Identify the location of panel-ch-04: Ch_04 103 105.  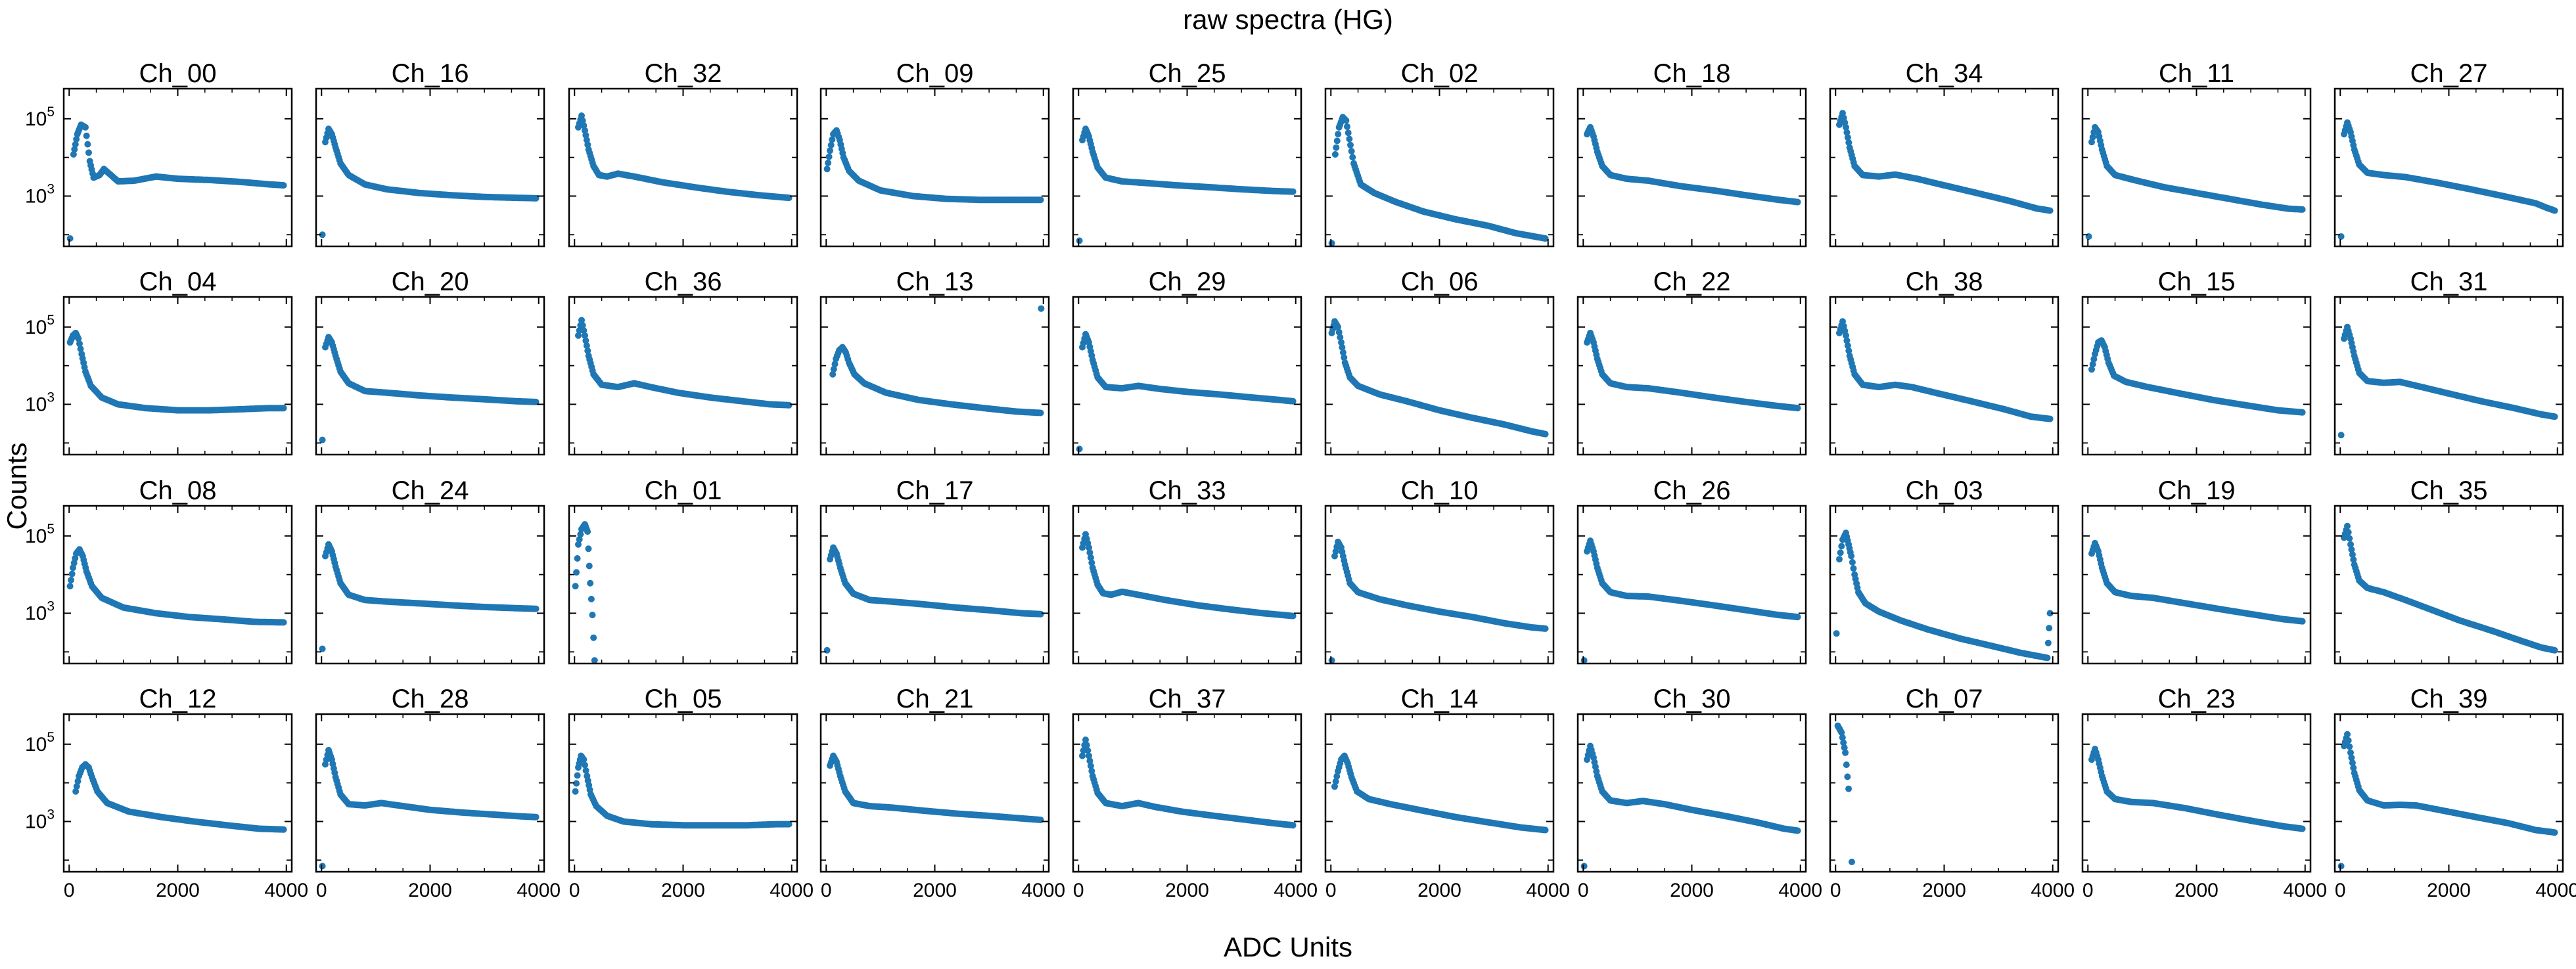
(159, 361).